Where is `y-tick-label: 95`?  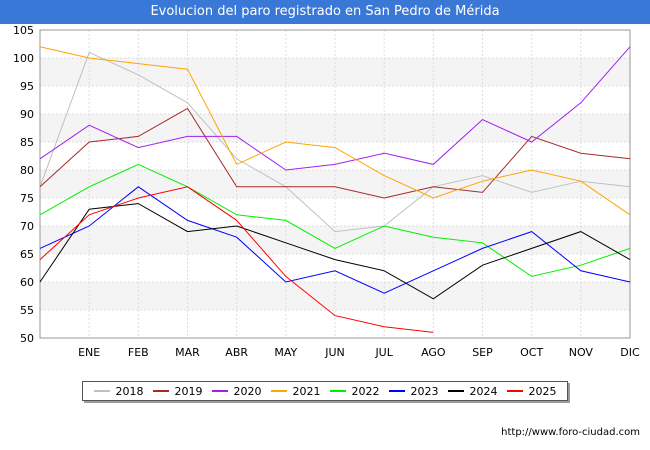 y-tick-label: 95 is located at coordinates (27, 86).